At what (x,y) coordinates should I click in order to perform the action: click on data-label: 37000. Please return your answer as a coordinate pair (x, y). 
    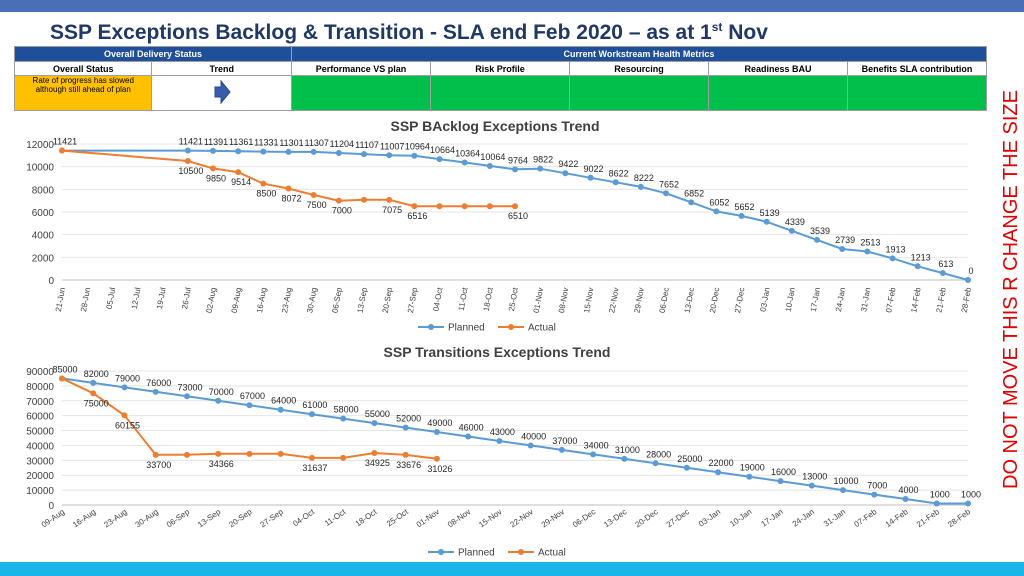
    Looking at the image, I should click on (564, 441).